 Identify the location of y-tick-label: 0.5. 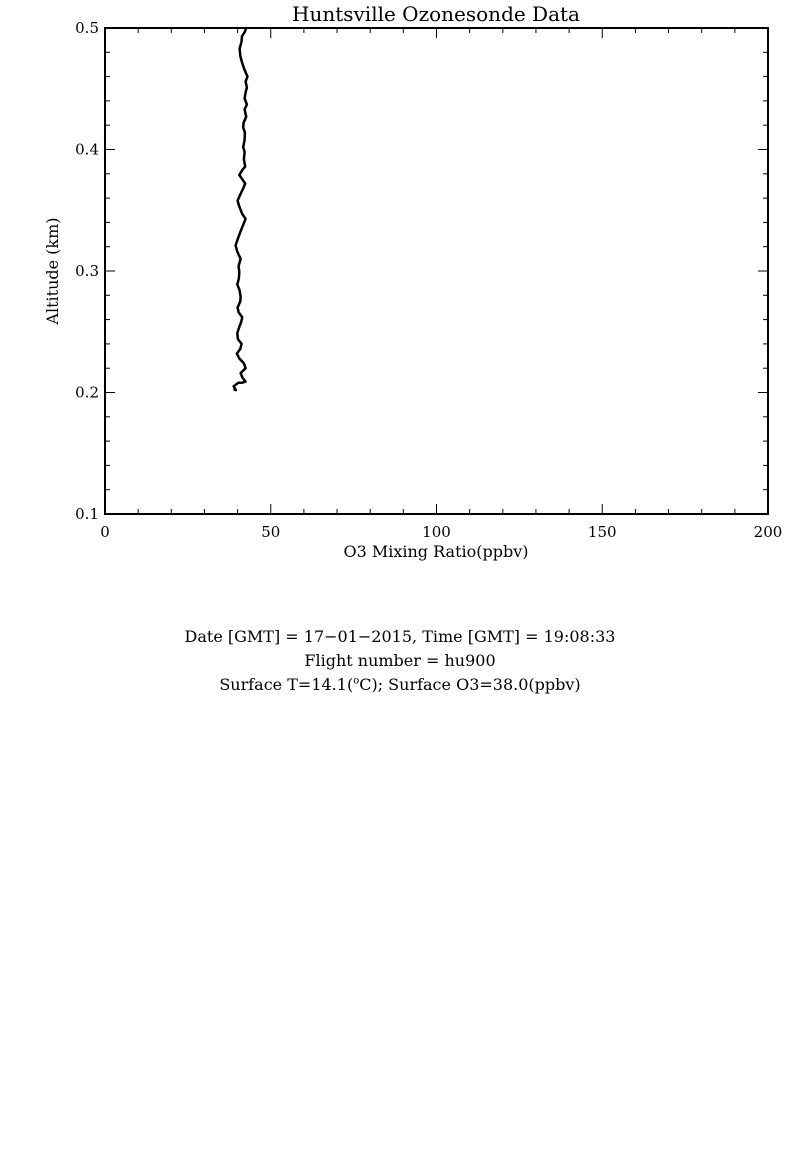
(87, 28).